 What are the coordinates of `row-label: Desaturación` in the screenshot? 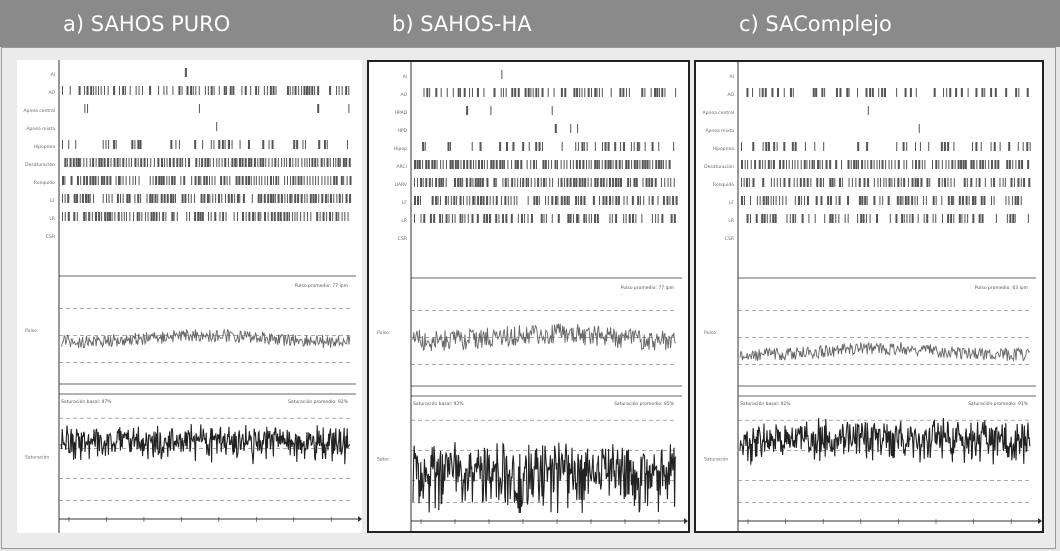 It's located at (719, 166).